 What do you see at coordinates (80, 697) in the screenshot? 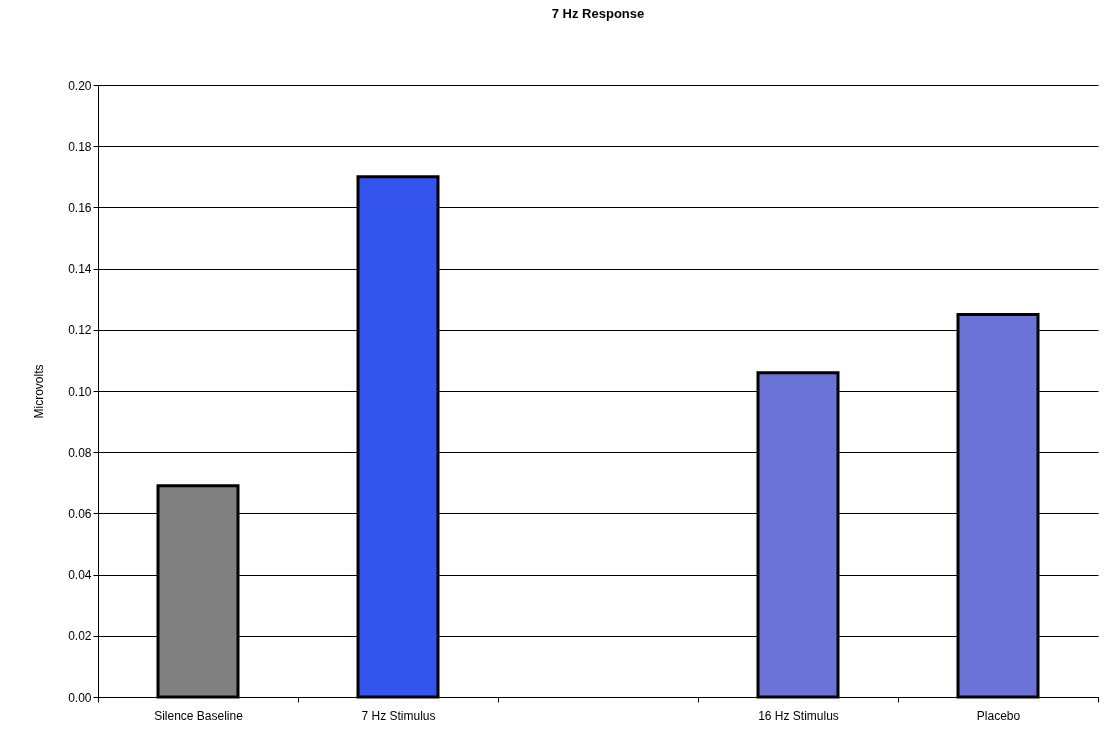
I see `y-tick-label: 0.00` at bounding box center [80, 697].